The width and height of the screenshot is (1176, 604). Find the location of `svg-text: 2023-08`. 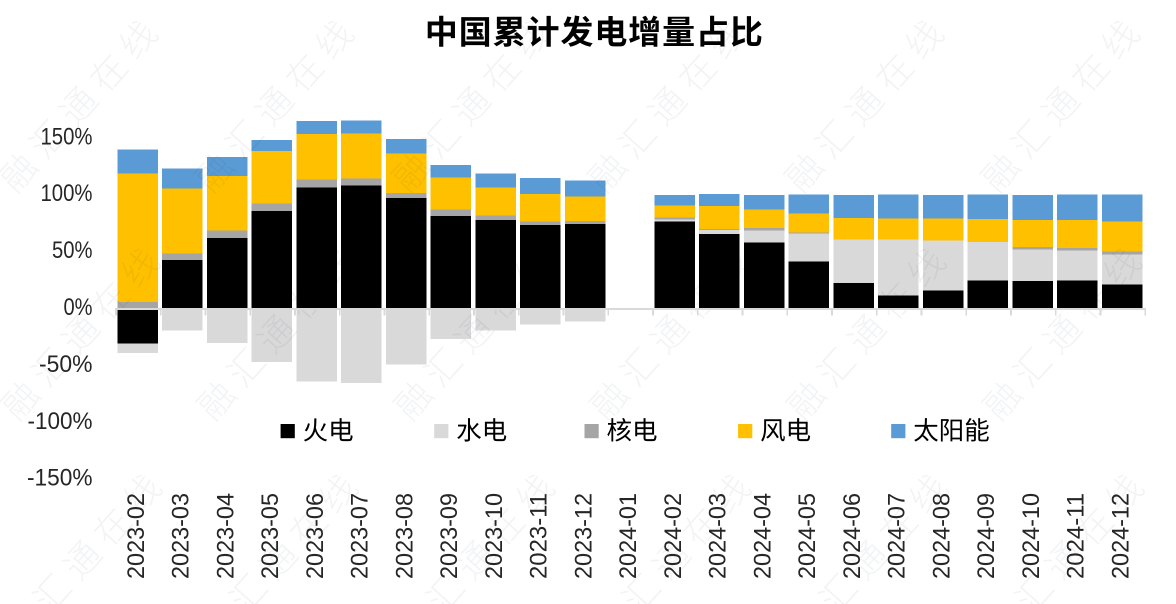

svg-text: 2023-08 is located at coordinates (405, 536).